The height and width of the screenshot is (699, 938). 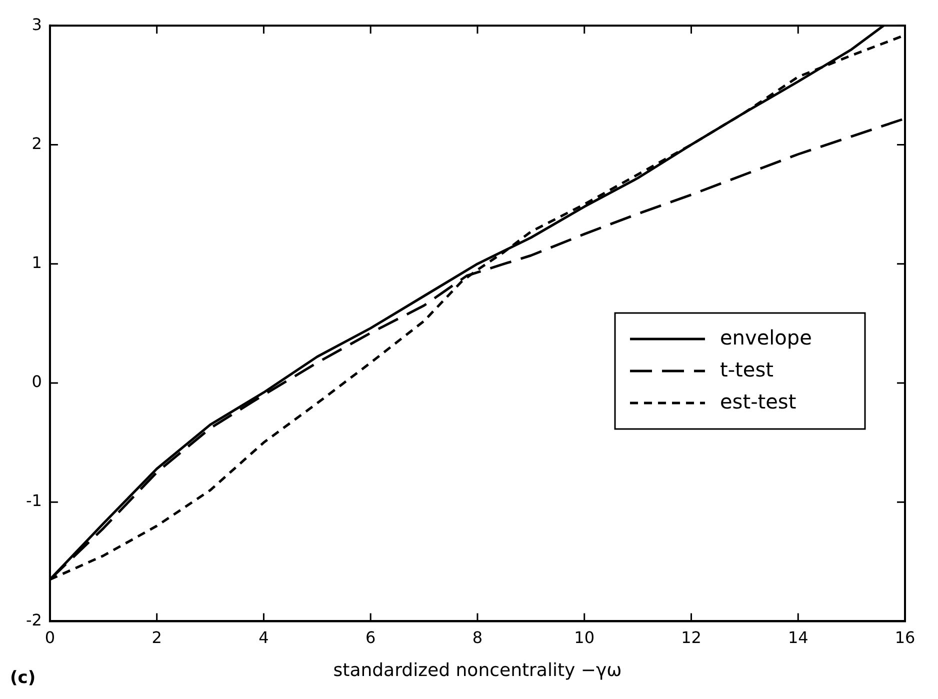 What do you see at coordinates (747, 369) in the screenshot?
I see `legend-label: t-test` at bounding box center [747, 369].